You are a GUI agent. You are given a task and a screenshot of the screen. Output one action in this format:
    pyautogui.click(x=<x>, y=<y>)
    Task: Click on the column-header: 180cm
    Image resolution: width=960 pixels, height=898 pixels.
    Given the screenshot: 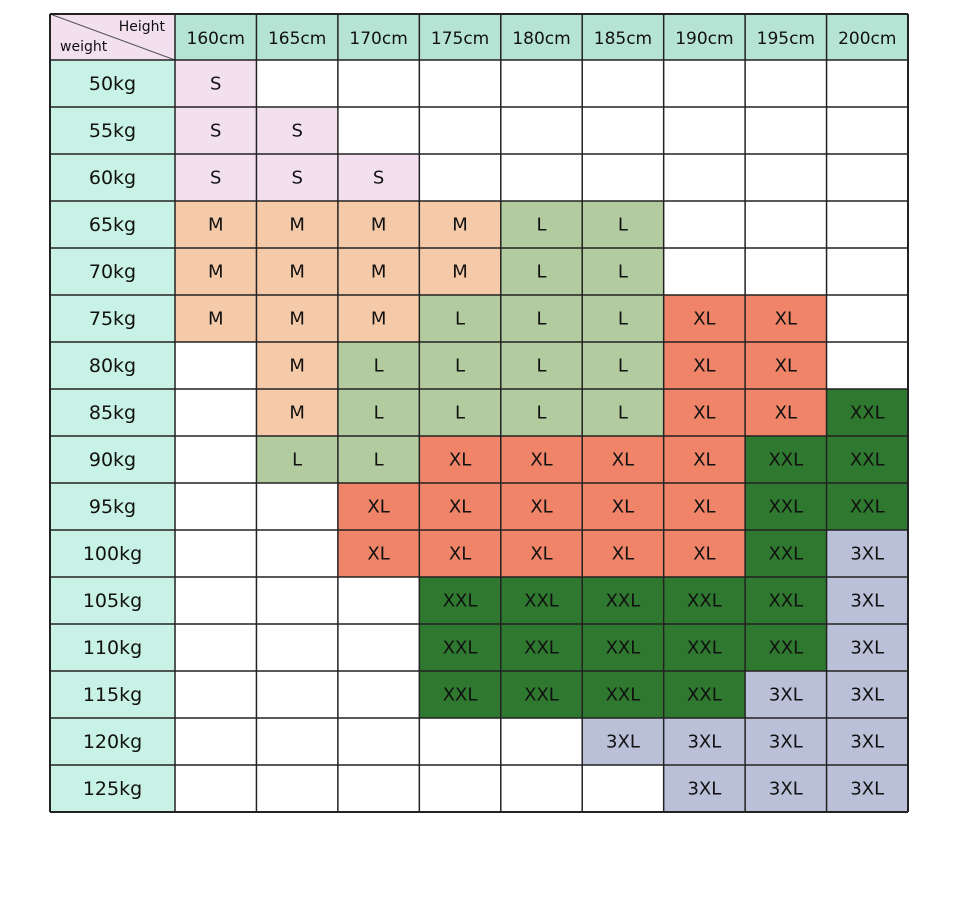 What is the action you would take?
    pyautogui.click(x=541, y=39)
    